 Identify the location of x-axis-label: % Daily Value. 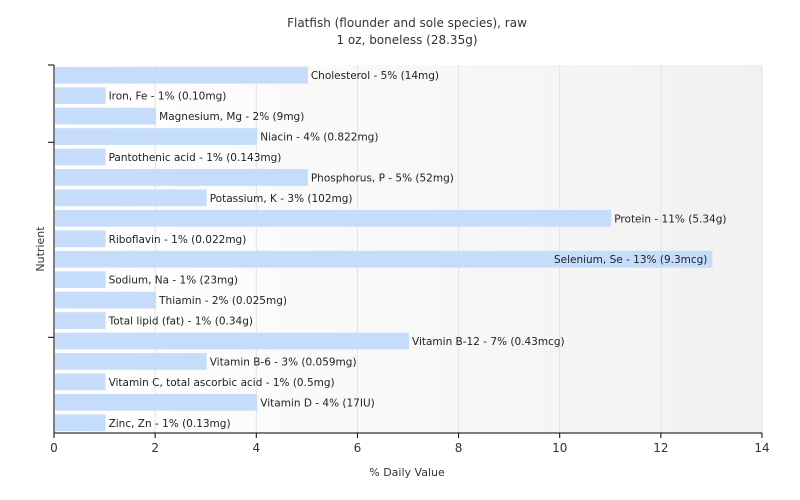
(407, 472).